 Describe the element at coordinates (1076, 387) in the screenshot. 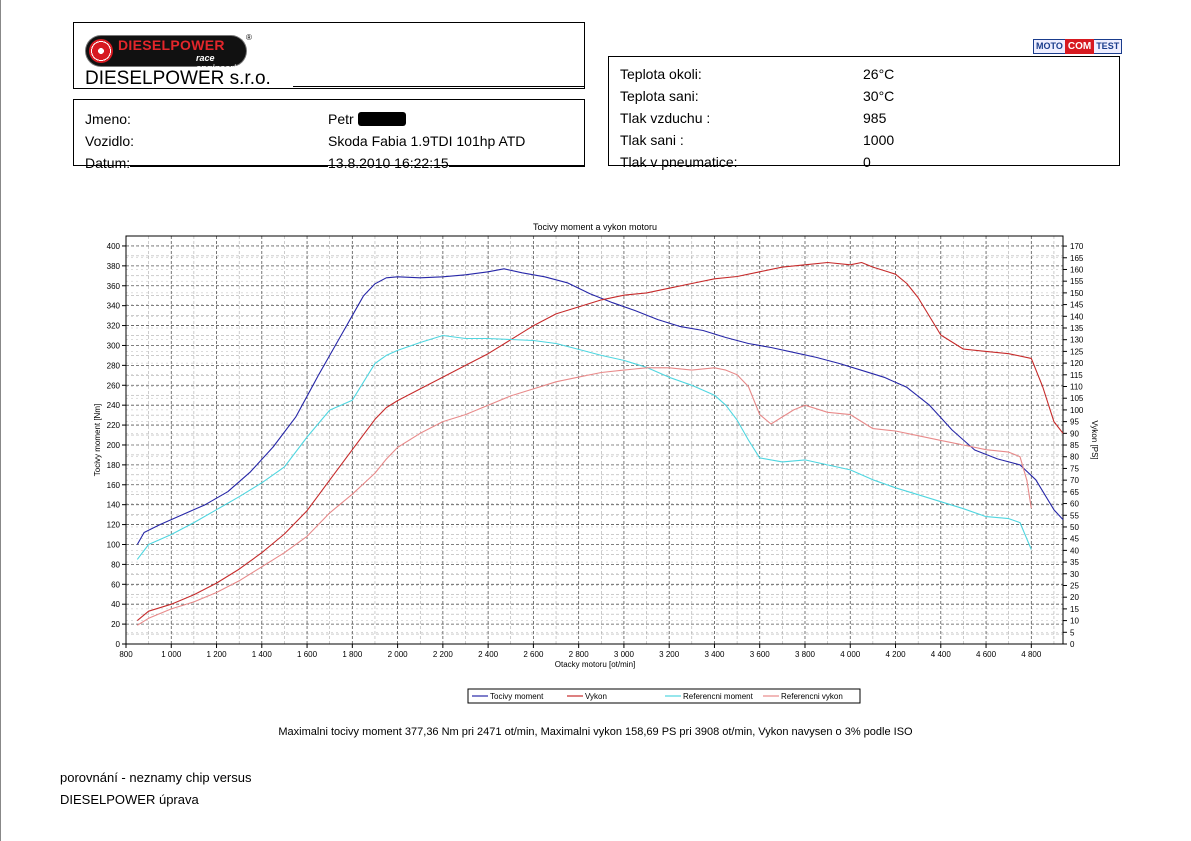

I see `y2-tick-label: 110` at that location.